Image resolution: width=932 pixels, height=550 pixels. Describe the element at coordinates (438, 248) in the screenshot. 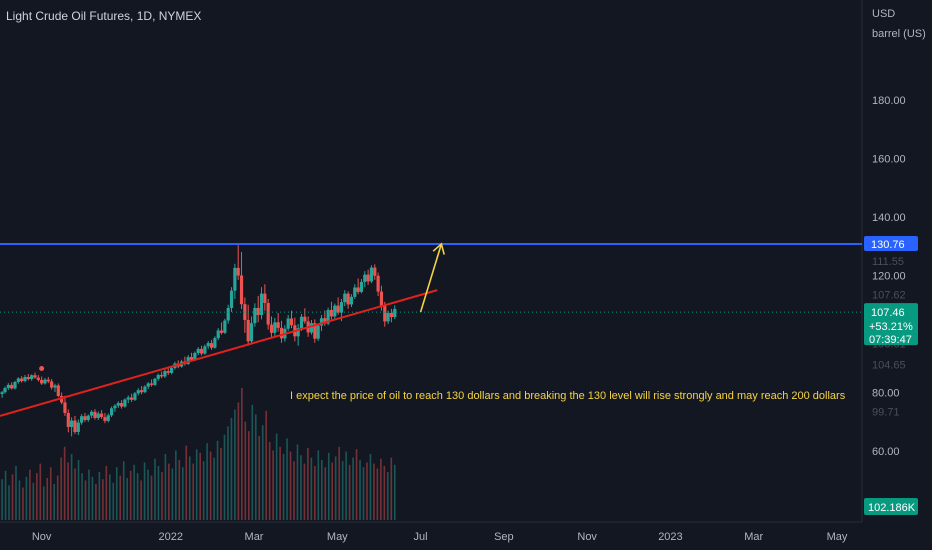

I see `arrow-head` at that location.